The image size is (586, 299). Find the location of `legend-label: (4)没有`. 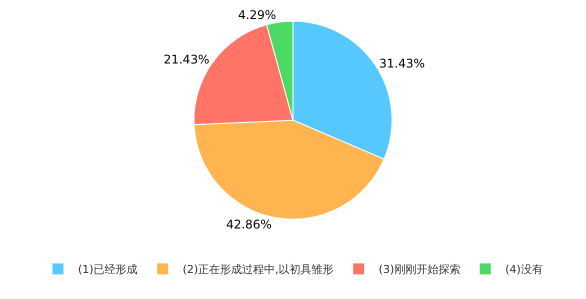

legend-label: (4)没有 is located at coordinates (524, 269).